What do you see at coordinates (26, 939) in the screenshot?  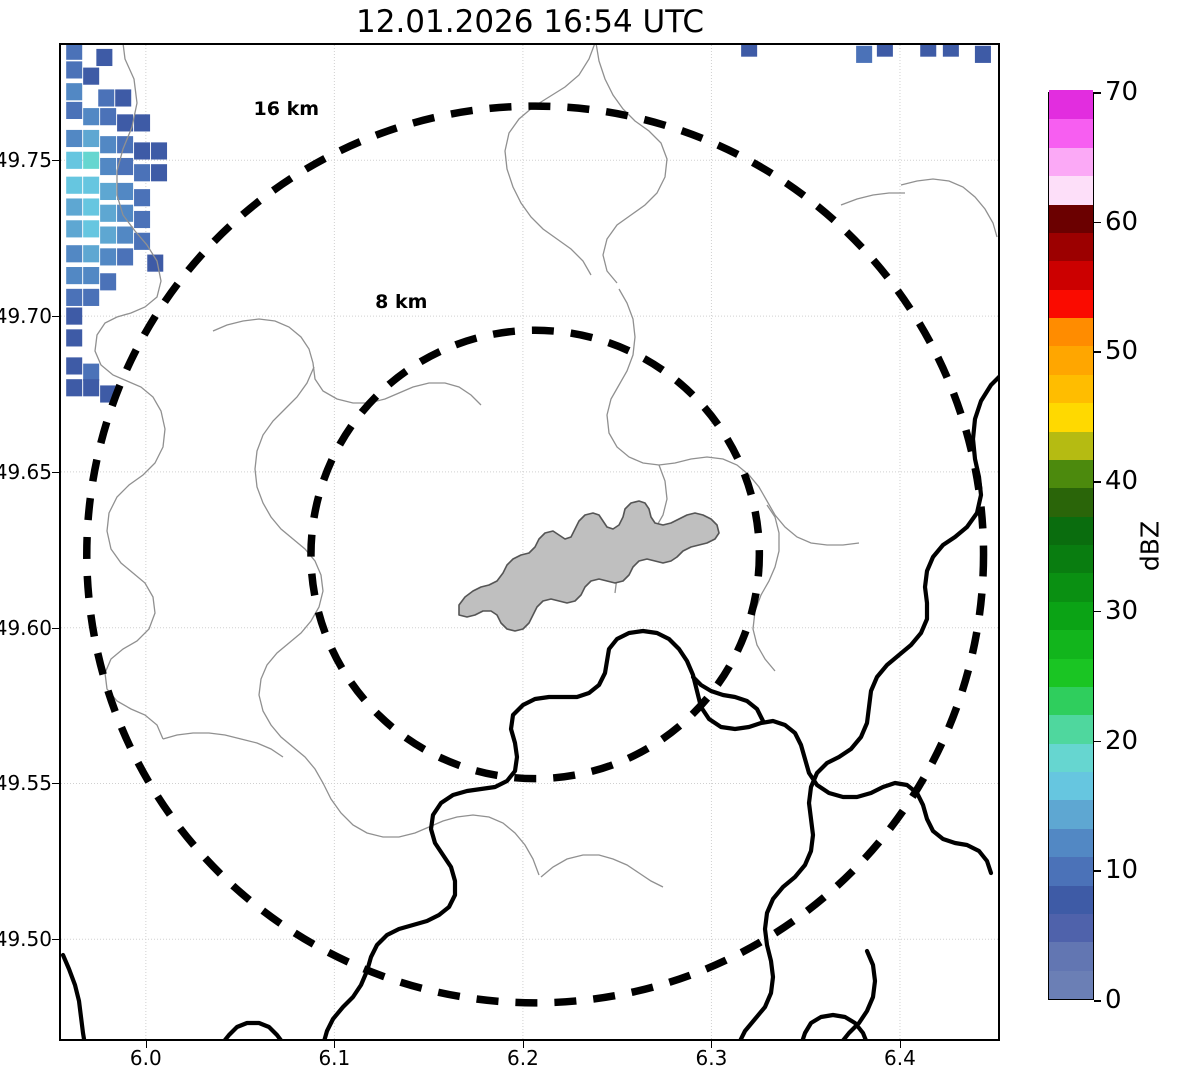 I see `y-tick-label: 49.50` at bounding box center [26, 939].